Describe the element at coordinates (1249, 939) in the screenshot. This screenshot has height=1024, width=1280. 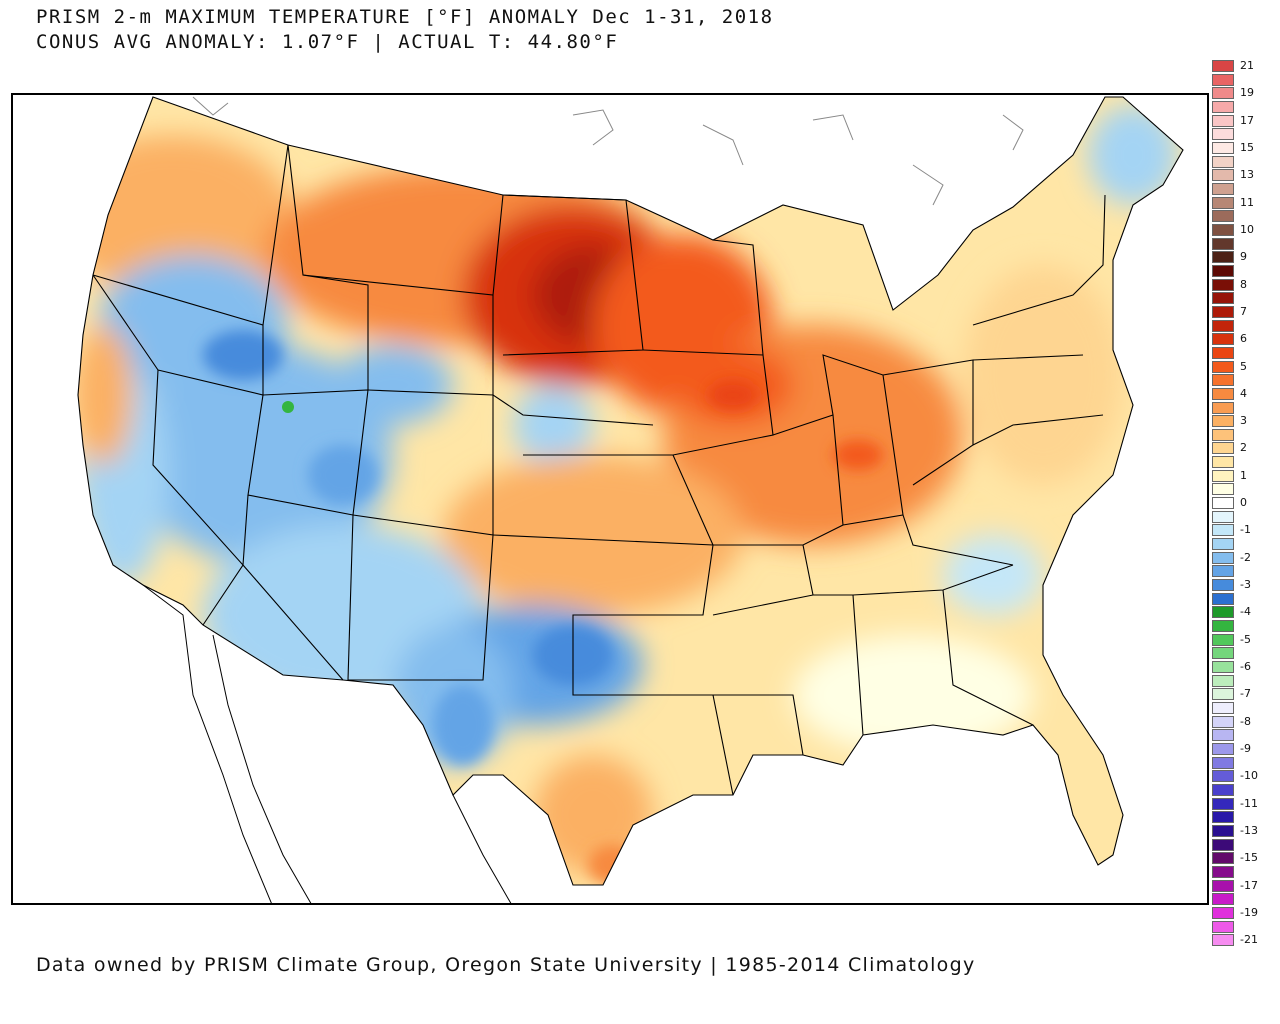
I see `legend-tick-label: -21` at that location.